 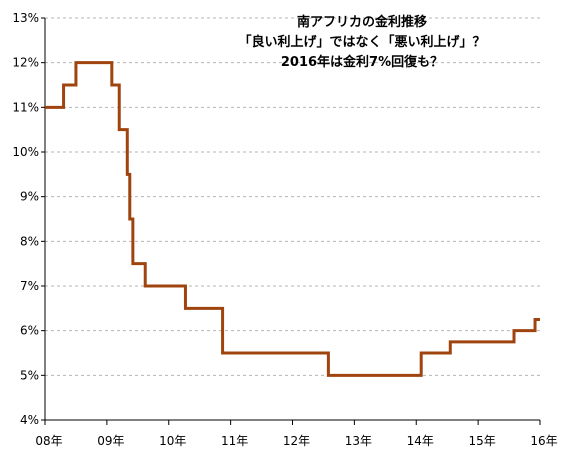 I want to click on x-tick-label: 09年, so click(x=110, y=441).